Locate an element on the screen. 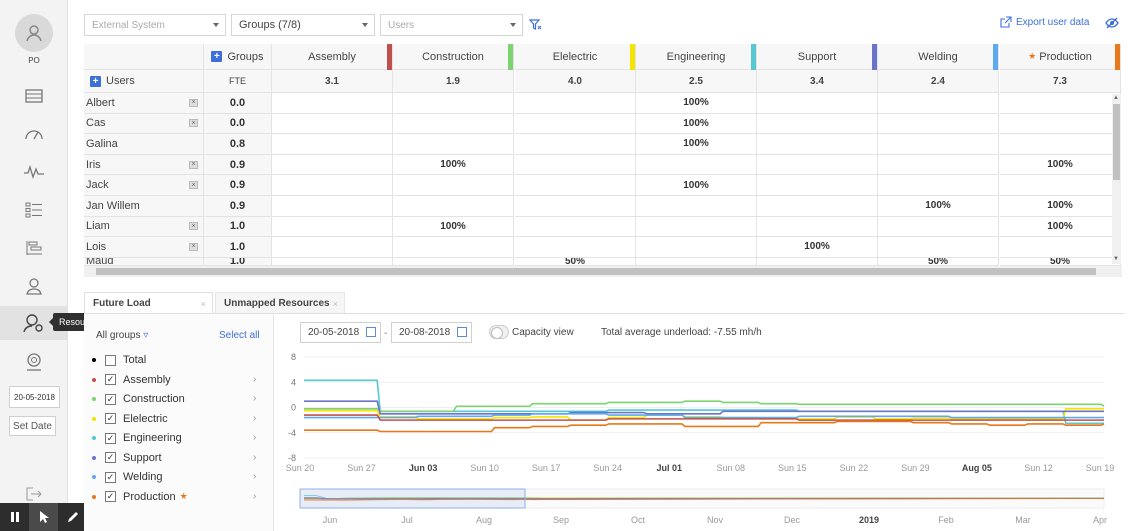 The width and height of the screenshot is (1133, 531). set-date-button: Set Date is located at coordinates (32, 426).